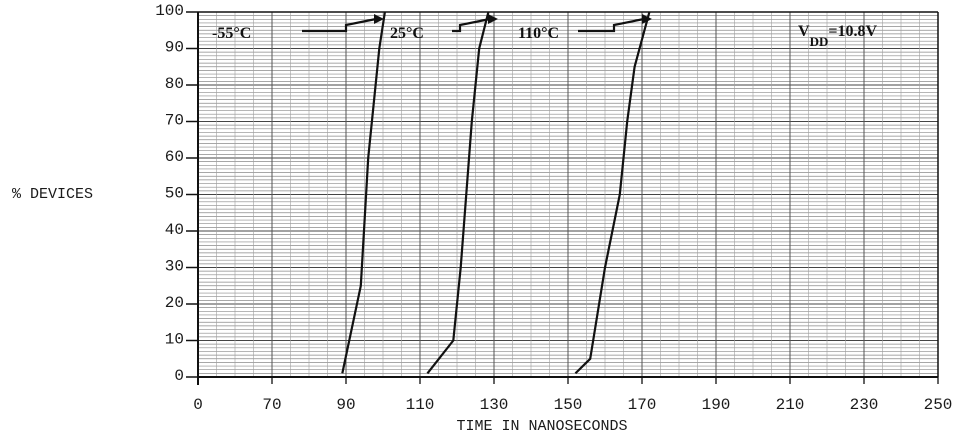 This screenshot has width=956, height=438. What do you see at coordinates (52, 194) in the screenshot?
I see `y-axis-label: % DEVICES` at bounding box center [52, 194].